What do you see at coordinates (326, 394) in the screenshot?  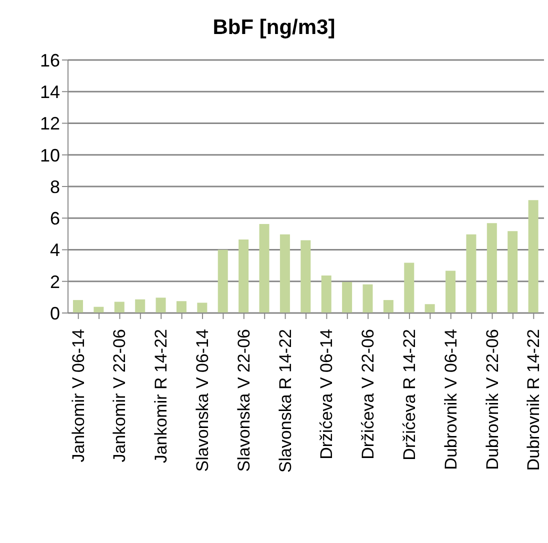 I see `x-tick-label: Držićeva V 06-14` at bounding box center [326, 394].